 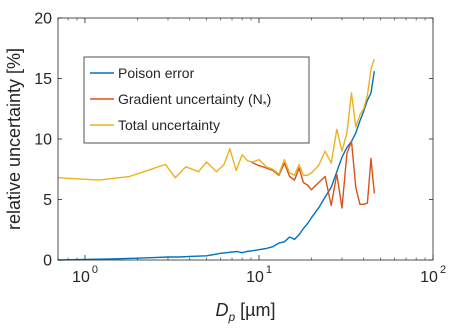 I want to click on legend-label-2: Gradient uncertainty (N*), so click(x=194, y=101).